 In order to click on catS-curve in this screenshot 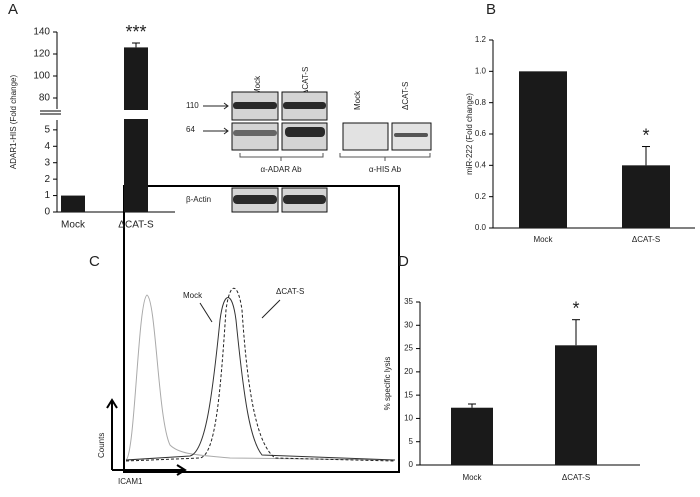, I will do `click(260, 374)`.